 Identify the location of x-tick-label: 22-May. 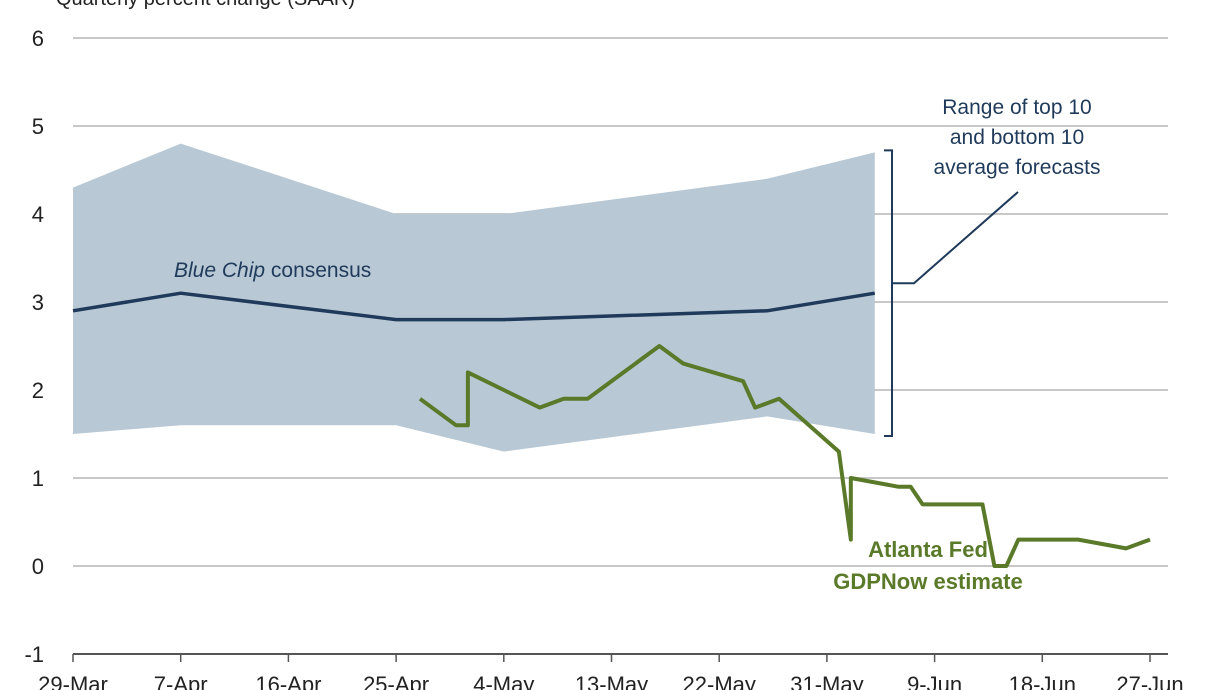
(719, 681).